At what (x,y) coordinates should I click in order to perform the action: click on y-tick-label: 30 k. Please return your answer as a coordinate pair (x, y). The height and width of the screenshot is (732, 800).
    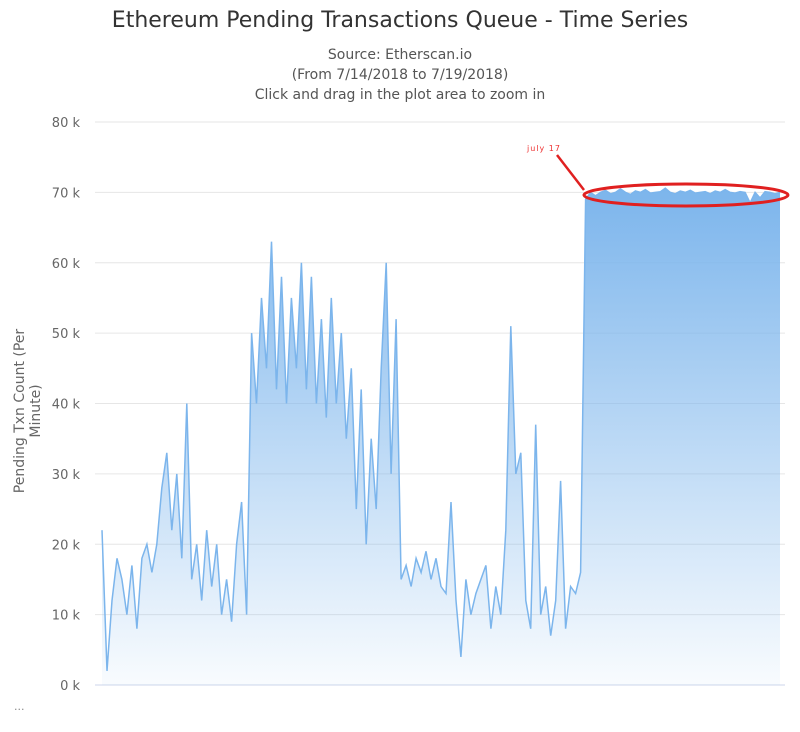
    Looking at the image, I should click on (66, 475).